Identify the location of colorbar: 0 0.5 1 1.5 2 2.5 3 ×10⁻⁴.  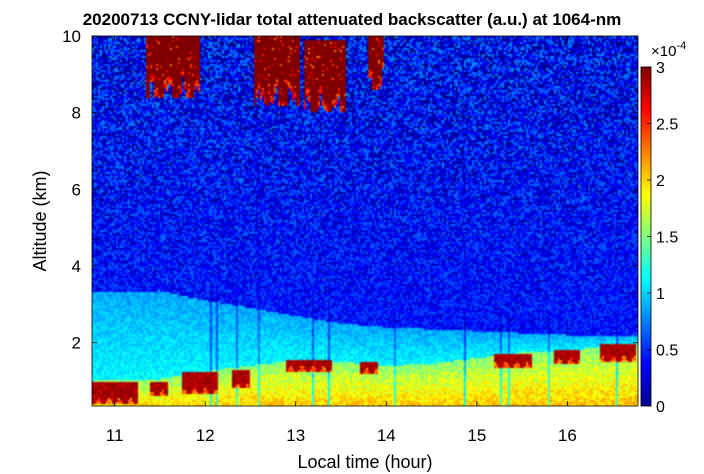
(663, 228).